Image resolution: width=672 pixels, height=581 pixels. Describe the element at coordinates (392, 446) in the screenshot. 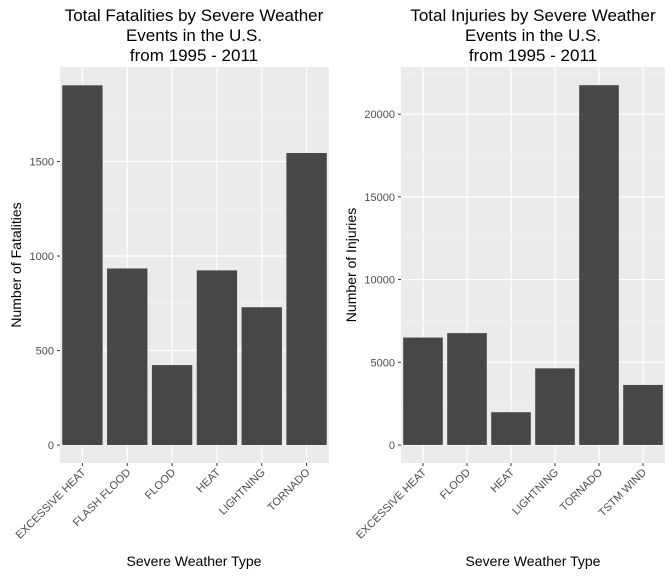

I see `injuries-ytick-label: 0` at that location.